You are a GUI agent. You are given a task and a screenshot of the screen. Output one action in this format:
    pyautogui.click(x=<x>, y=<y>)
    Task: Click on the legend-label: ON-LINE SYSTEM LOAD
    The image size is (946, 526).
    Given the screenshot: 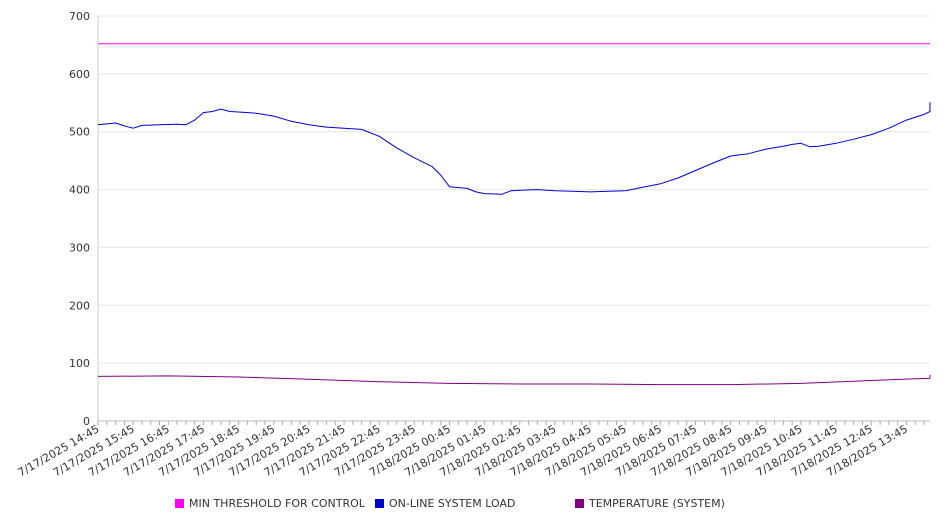 What is the action you would take?
    pyautogui.click(x=452, y=503)
    